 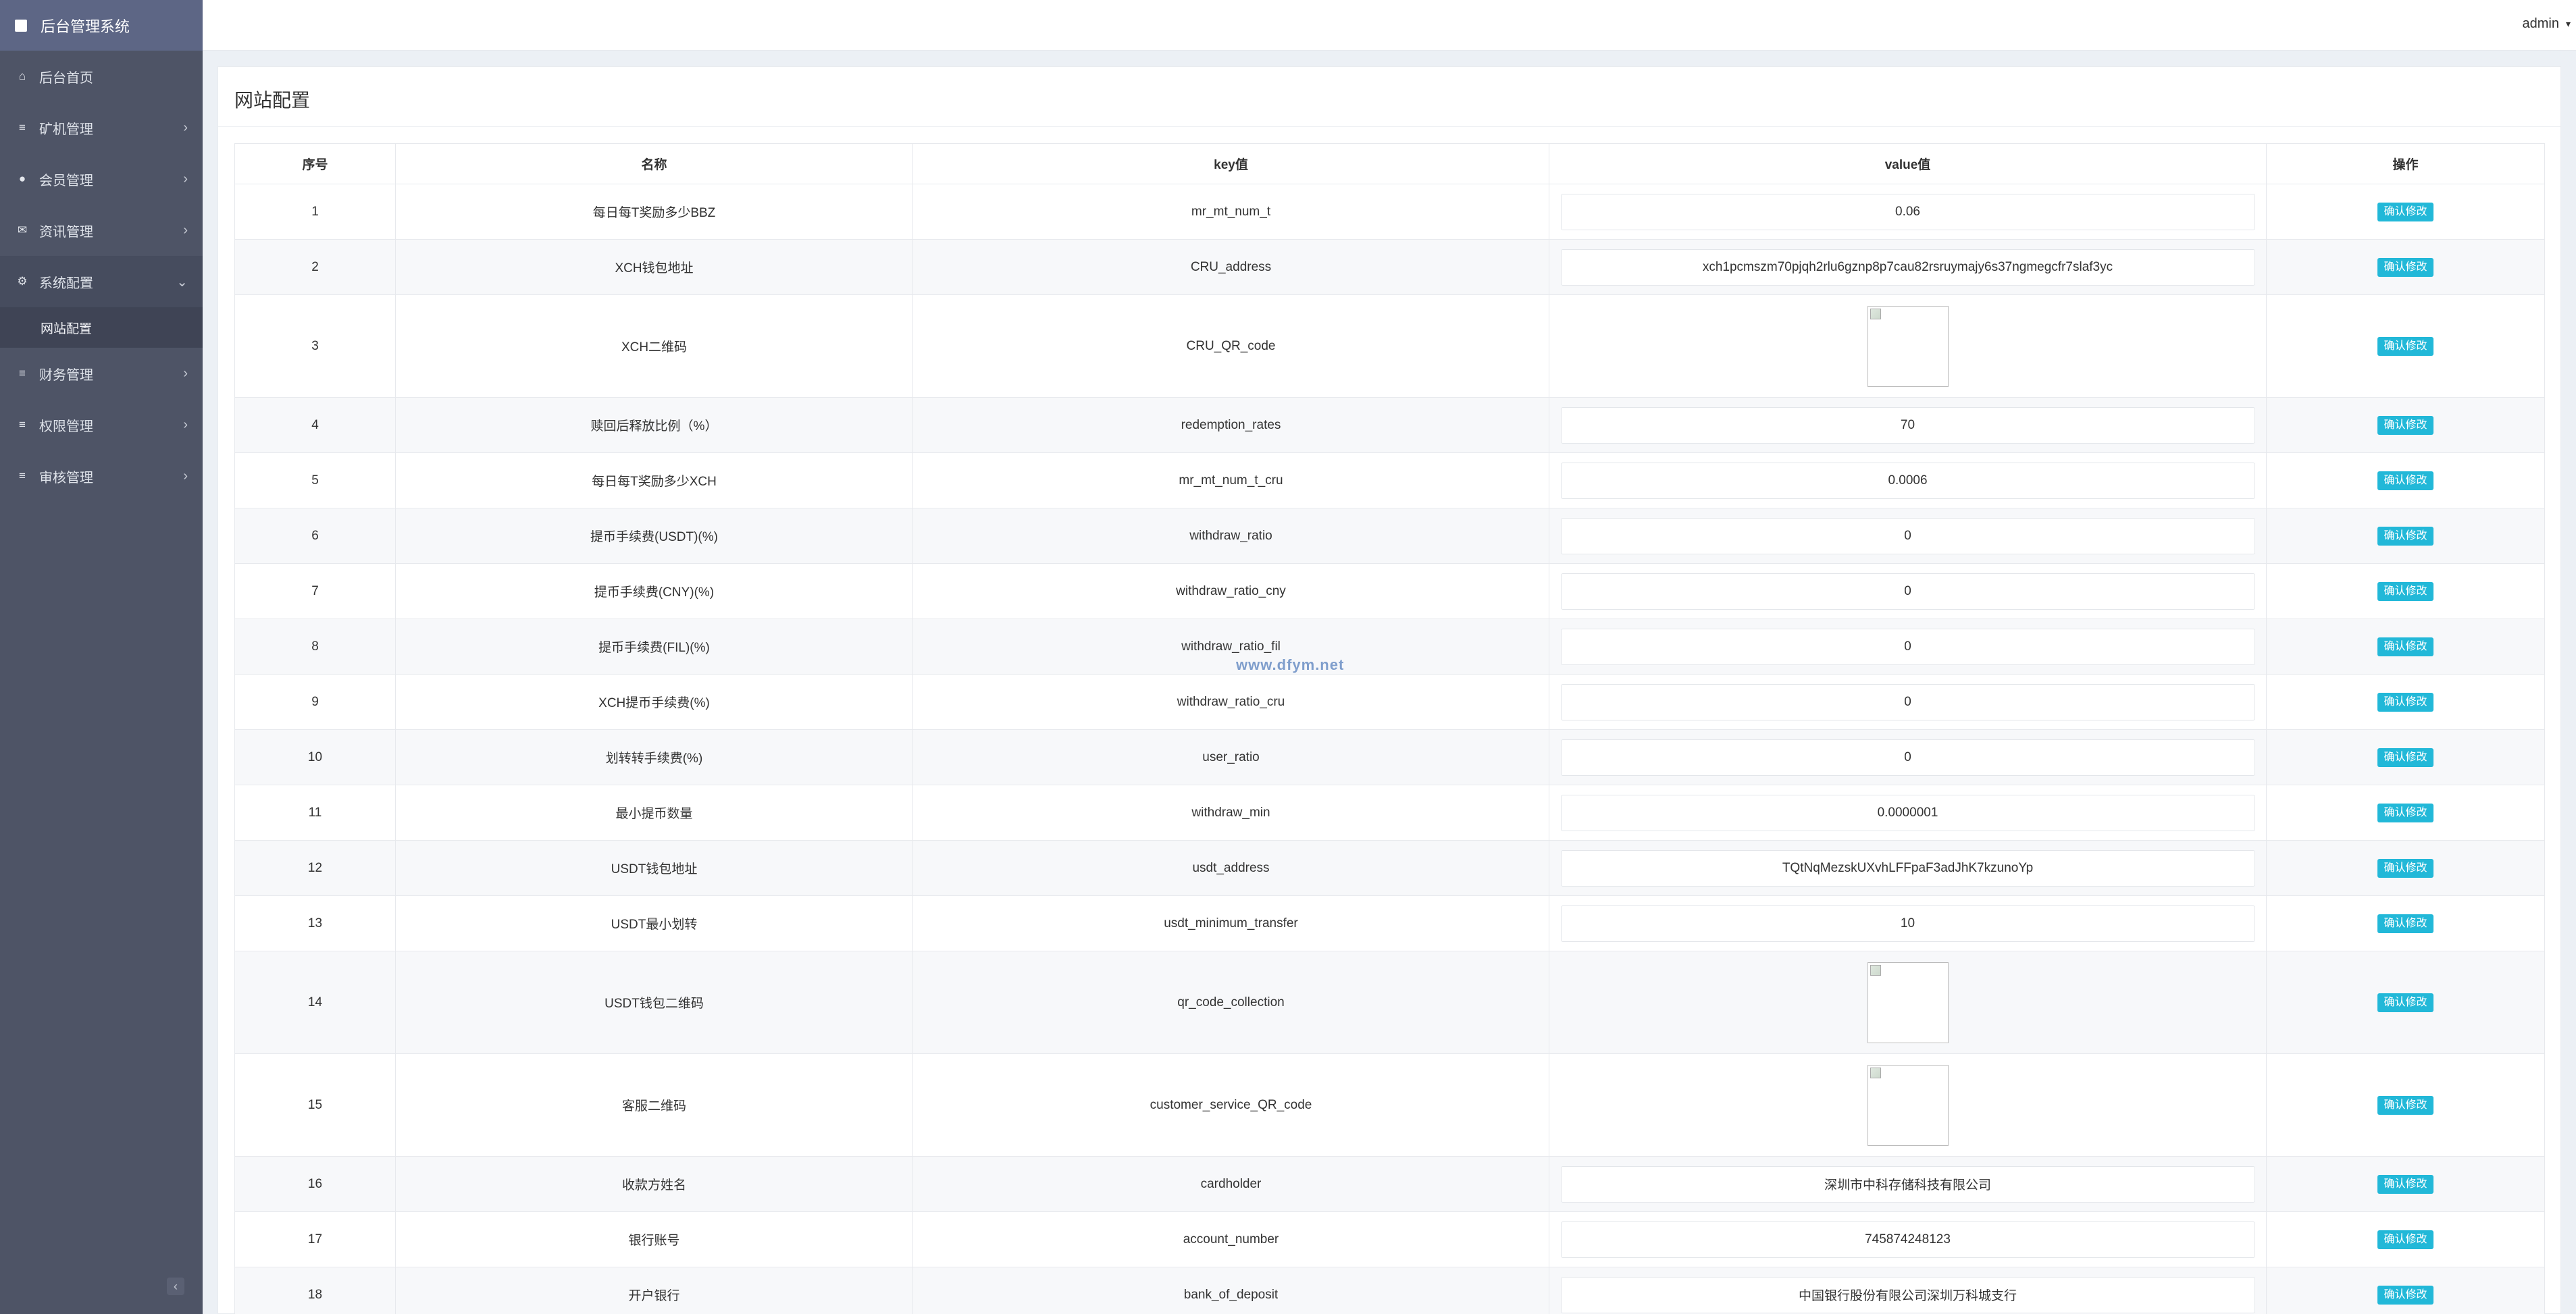 What do you see at coordinates (185, 230) in the screenshot?
I see `chevron-right-icon: ›` at bounding box center [185, 230].